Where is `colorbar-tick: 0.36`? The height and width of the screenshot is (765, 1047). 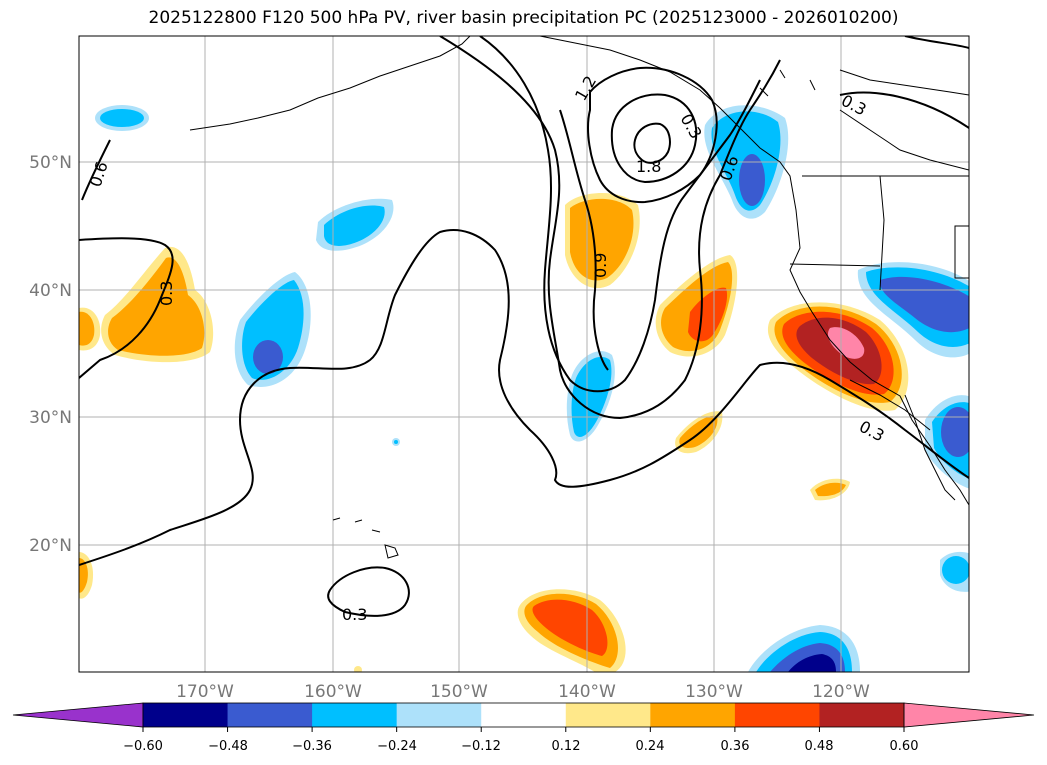
colorbar-tick: 0.36 is located at coordinates (735, 746).